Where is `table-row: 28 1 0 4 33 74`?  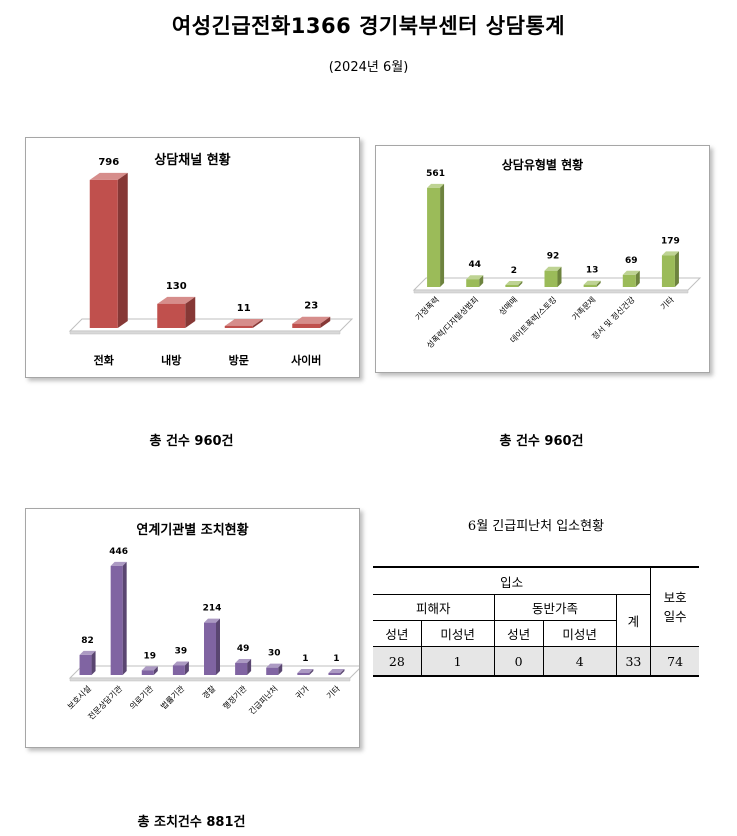
table-row: 28 1 0 4 33 74 is located at coordinates (536, 661).